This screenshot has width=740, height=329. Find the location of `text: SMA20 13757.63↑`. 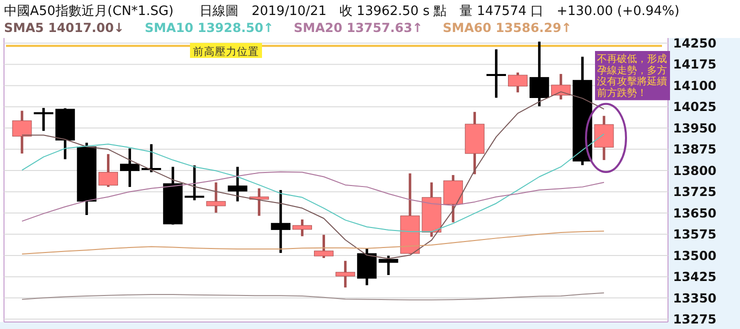

text: SMA20 13757.63↑ is located at coordinates (358, 27).